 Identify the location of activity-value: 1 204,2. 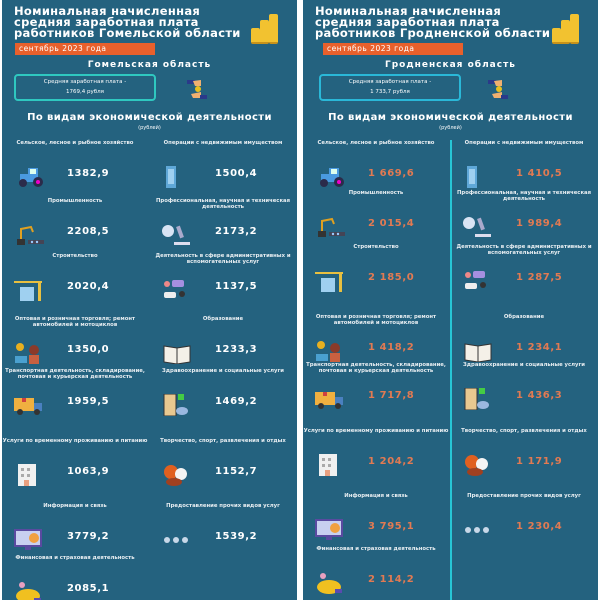
(391, 461).